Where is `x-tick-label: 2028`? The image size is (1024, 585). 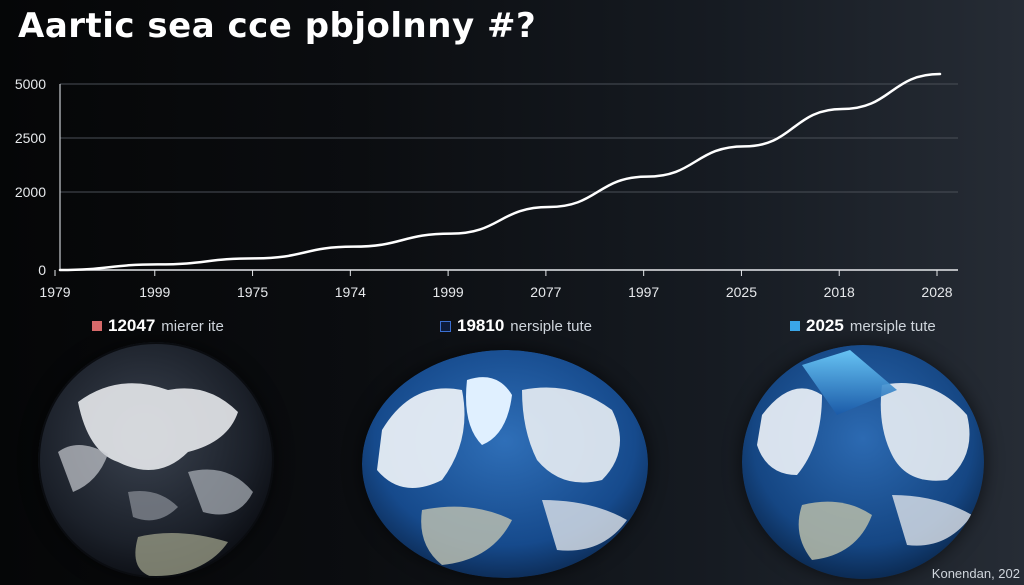
x-tick-label: 2028 is located at coordinates (936, 292).